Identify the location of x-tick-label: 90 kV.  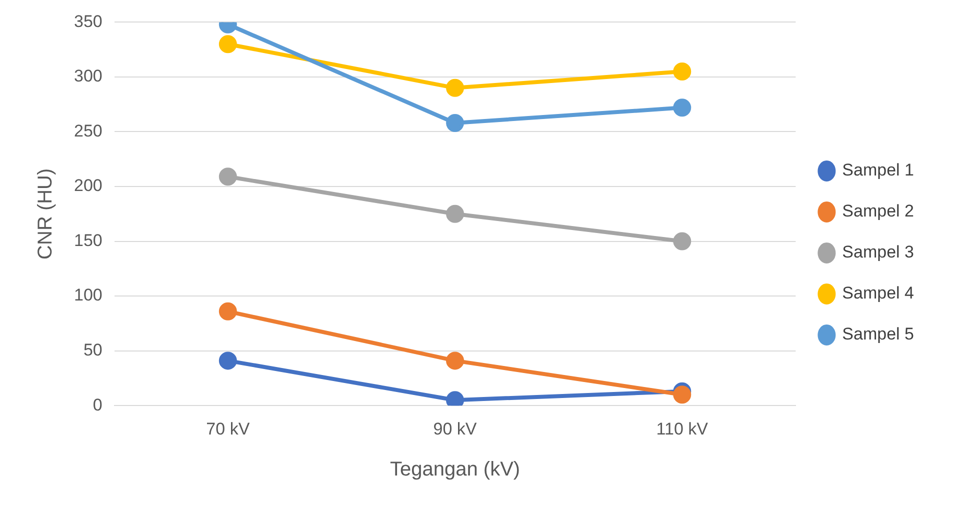
(455, 428).